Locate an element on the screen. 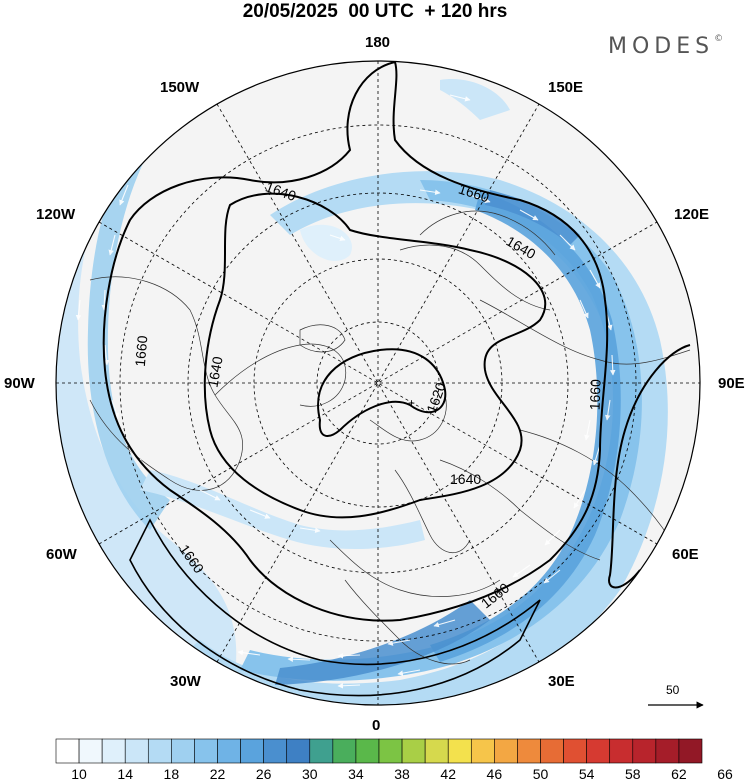 This screenshot has width=750, height=782. lon-label-150w: 150W is located at coordinates (180, 87).